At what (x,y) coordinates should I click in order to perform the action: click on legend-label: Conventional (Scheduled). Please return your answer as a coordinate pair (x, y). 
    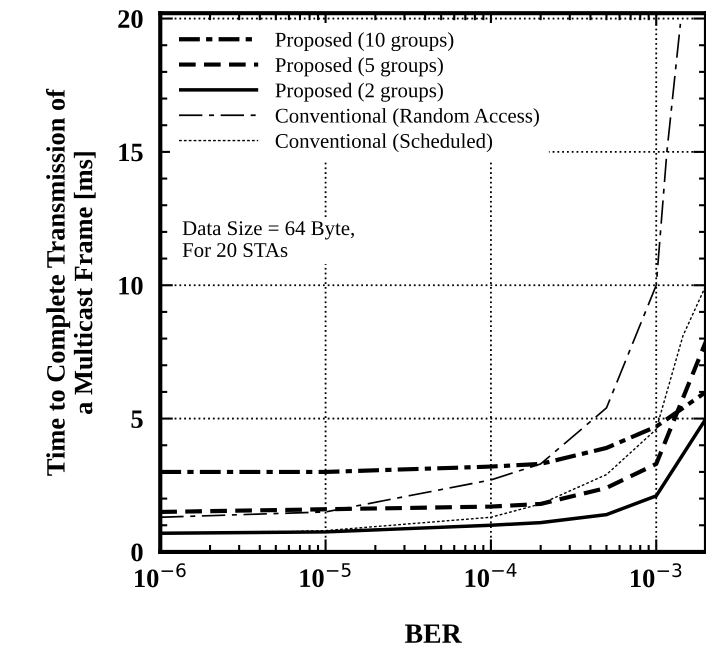
    Looking at the image, I should click on (384, 142).